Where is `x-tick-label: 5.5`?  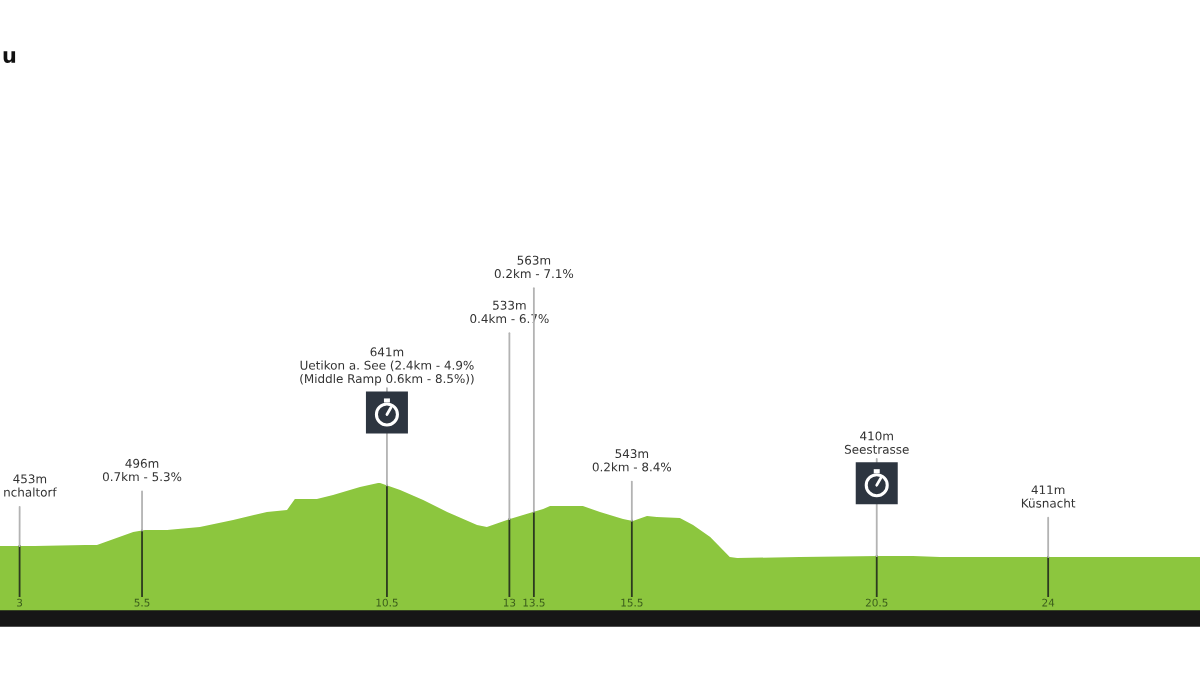
x-tick-label: 5.5 is located at coordinates (142, 602).